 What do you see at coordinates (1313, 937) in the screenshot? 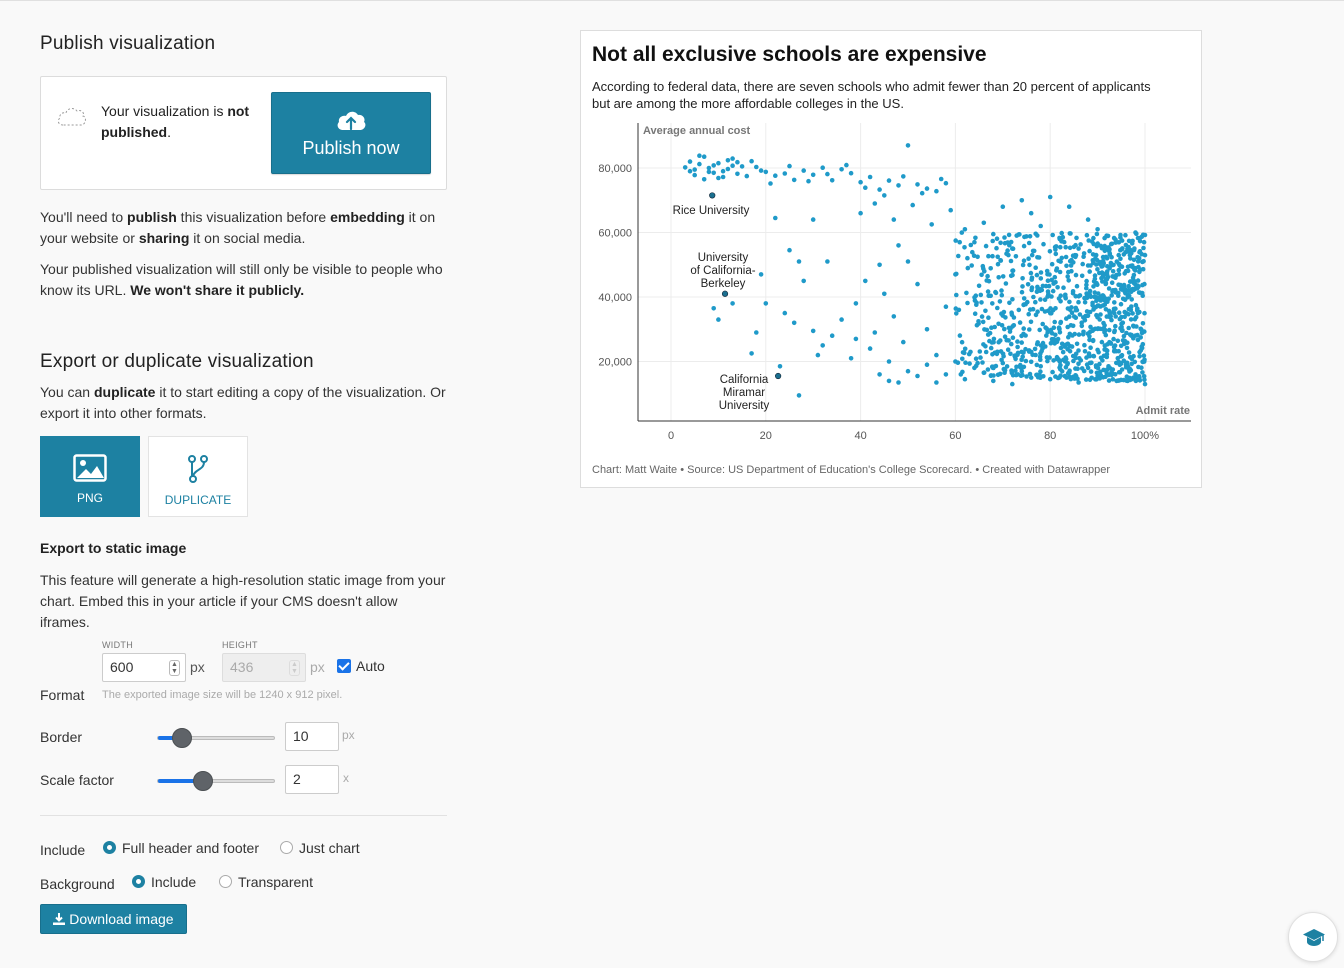
I see `help-button` at bounding box center [1313, 937].